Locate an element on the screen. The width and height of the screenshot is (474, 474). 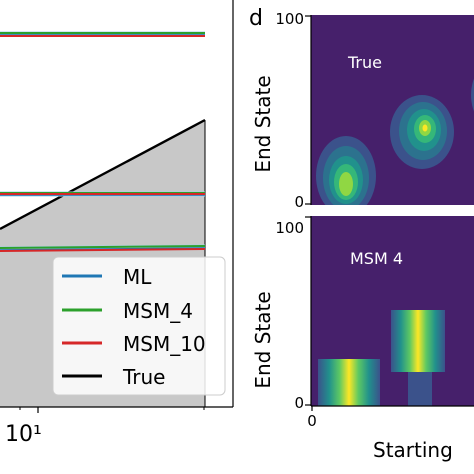
panel-label: d is located at coordinates (256, 18).